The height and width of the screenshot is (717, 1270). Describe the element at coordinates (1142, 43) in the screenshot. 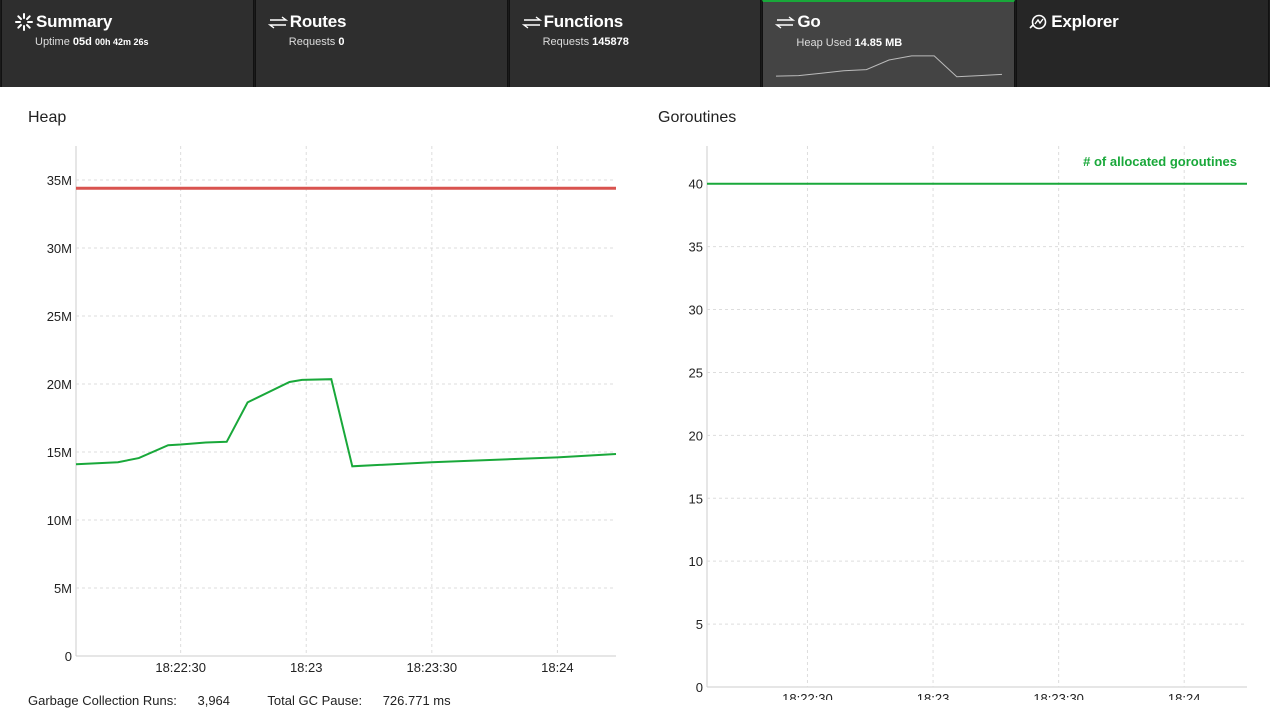

I see `tab-explorer: Explorer` at that location.